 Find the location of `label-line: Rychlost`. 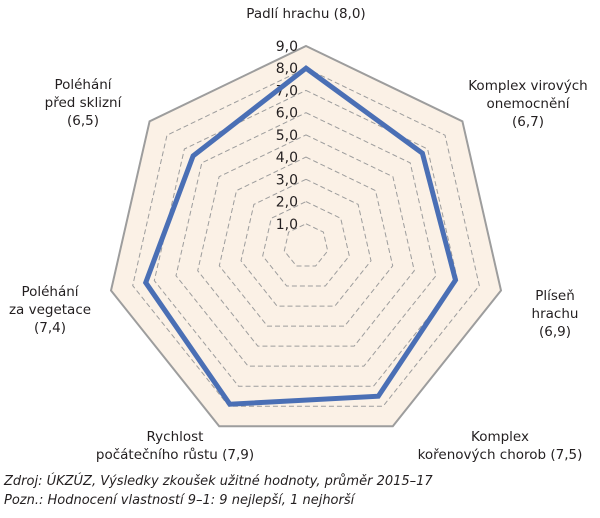

label-line: Rychlost is located at coordinates (175, 437).